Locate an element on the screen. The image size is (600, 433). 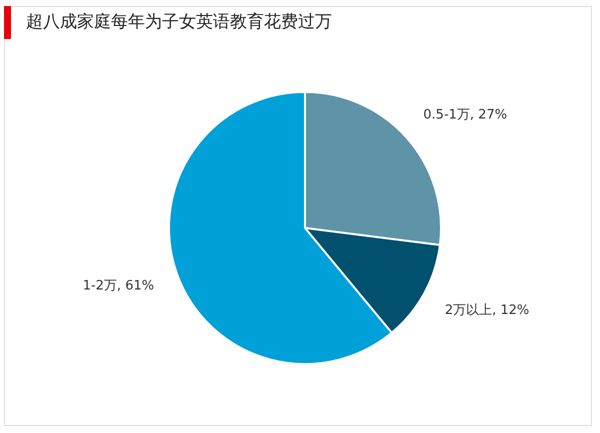
slice-label: 1-2万, 61% is located at coordinates (118, 286).